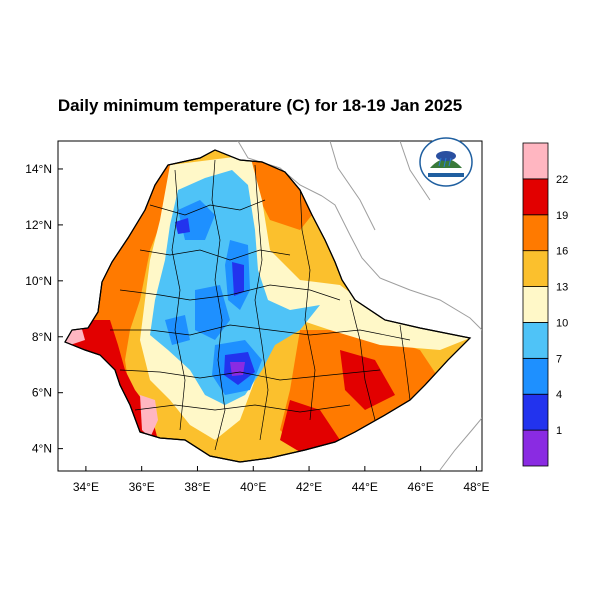  I want to click on y-tick-label: 4°N, so click(42, 449).